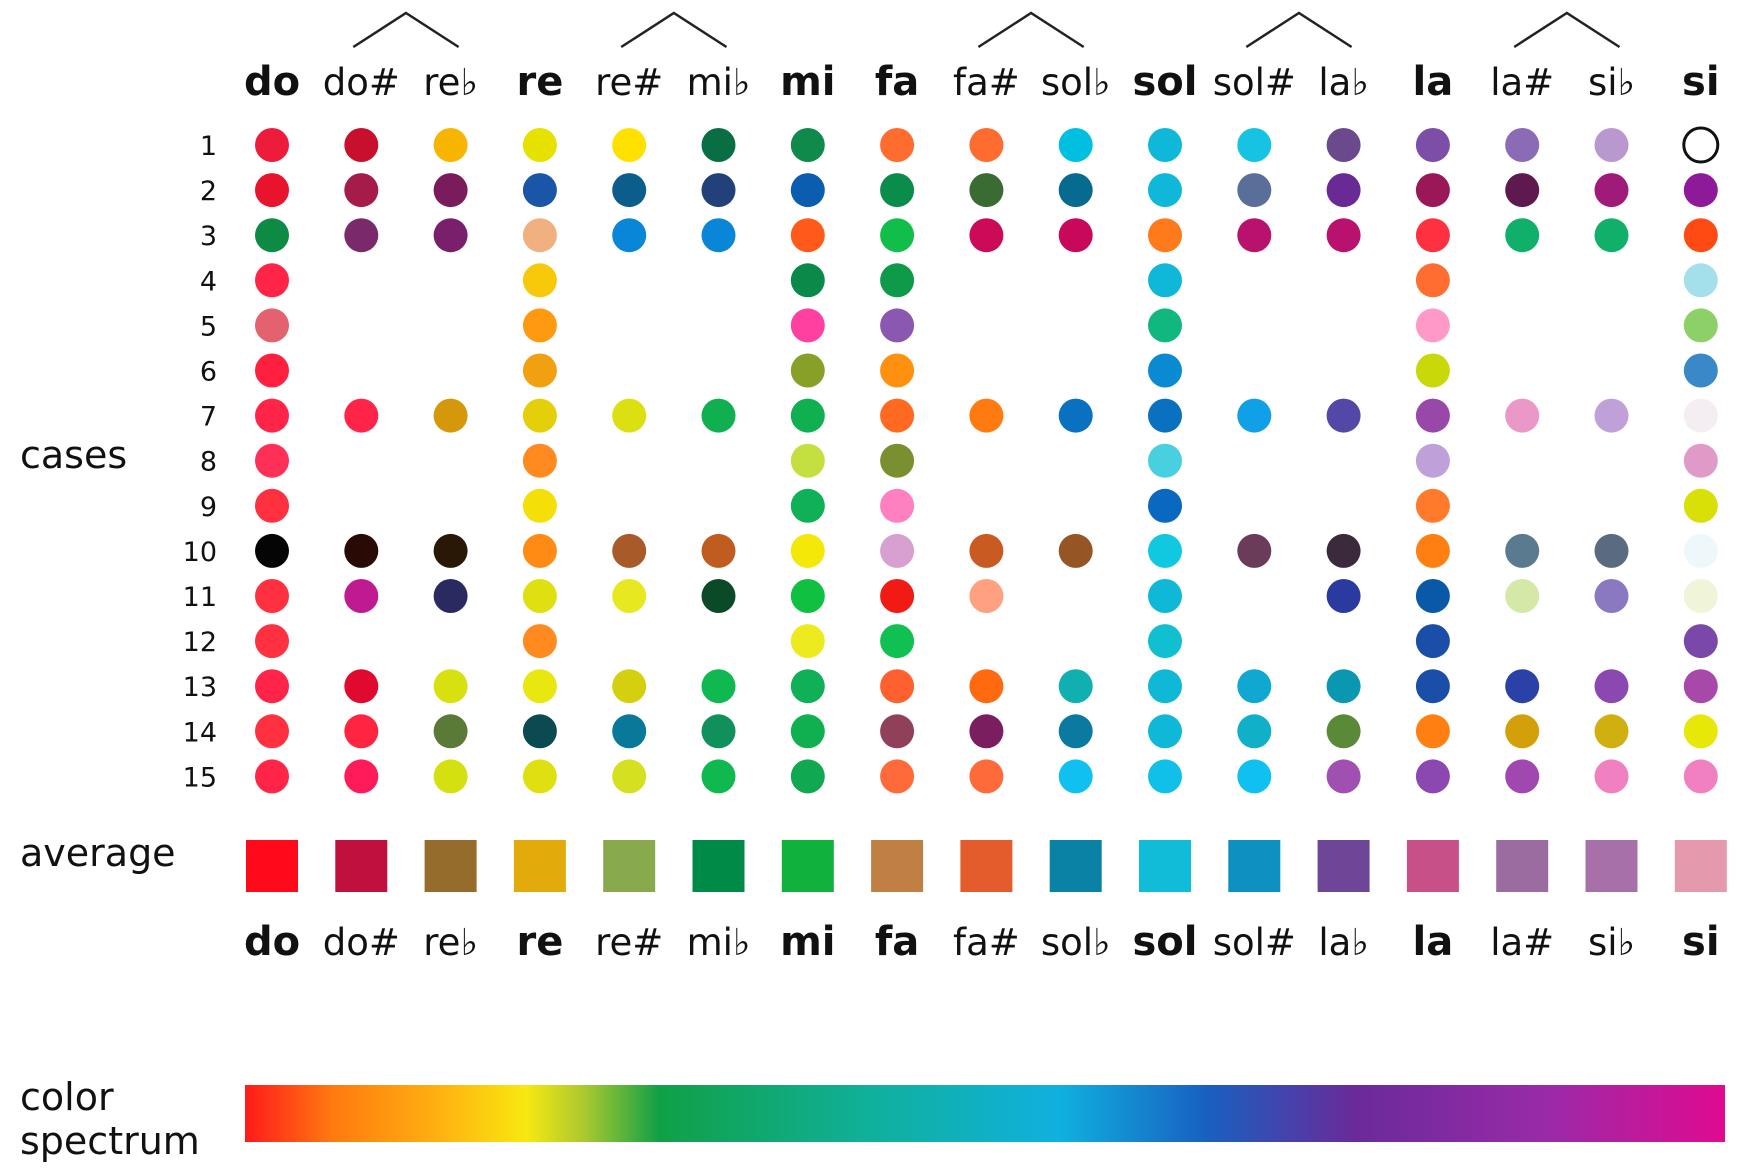  What do you see at coordinates (1522, 415) in the screenshot?
I see `dot-case7-note14` at bounding box center [1522, 415].